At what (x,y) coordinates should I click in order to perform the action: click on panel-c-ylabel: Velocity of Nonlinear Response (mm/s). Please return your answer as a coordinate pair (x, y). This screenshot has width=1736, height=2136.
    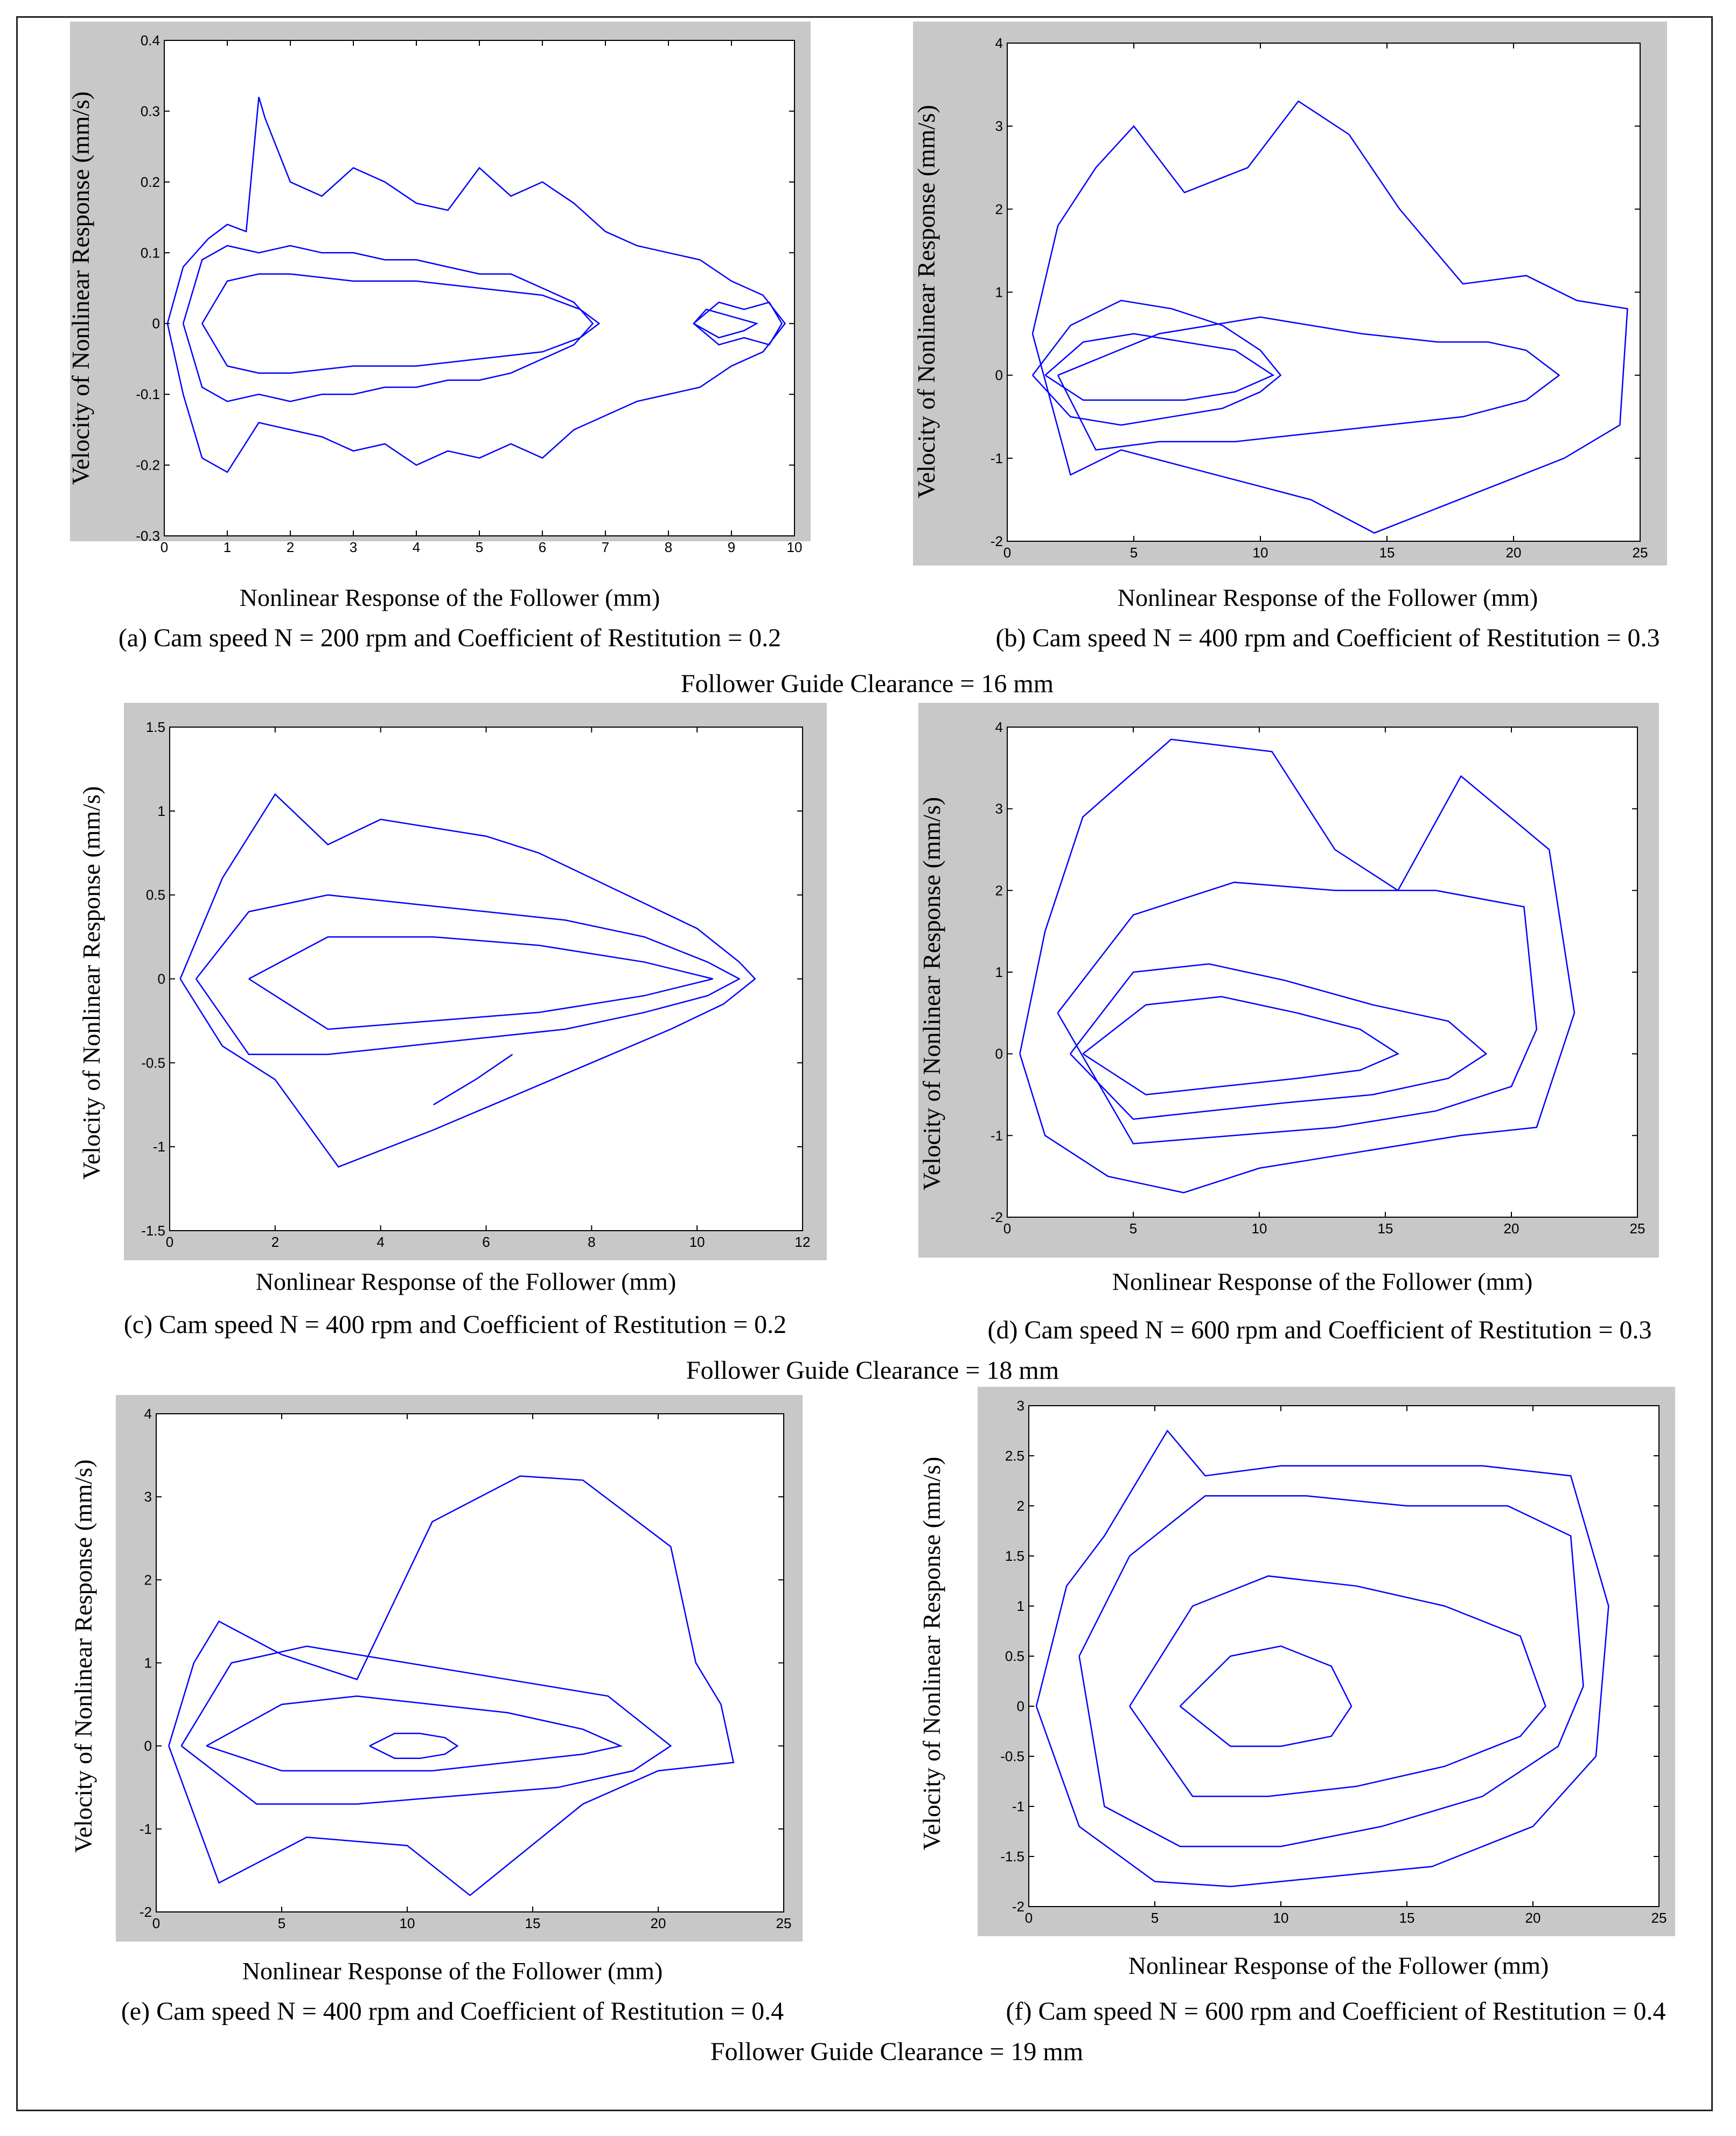
    Looking at the image, I should click on (91, 983).